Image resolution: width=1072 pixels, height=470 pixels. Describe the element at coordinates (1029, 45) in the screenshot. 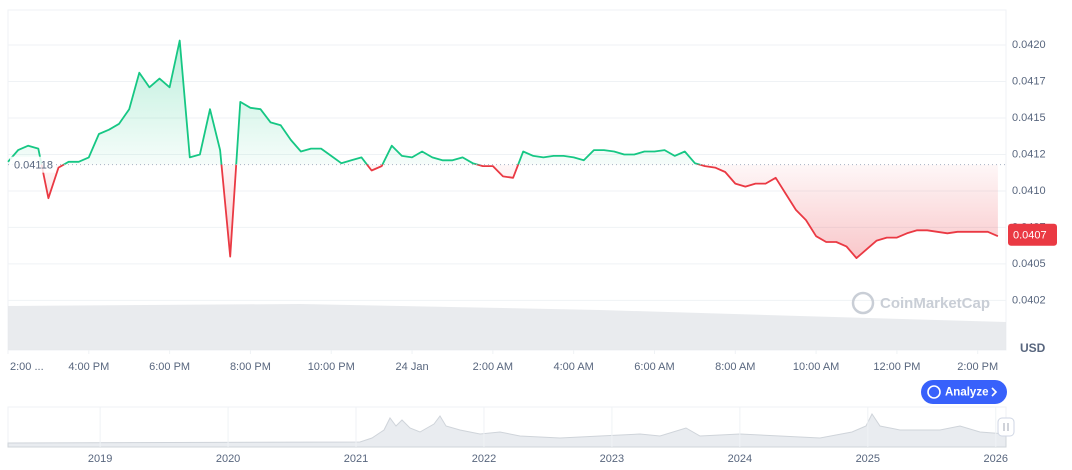

I see `y-tick-label: 0.0420` at that location.